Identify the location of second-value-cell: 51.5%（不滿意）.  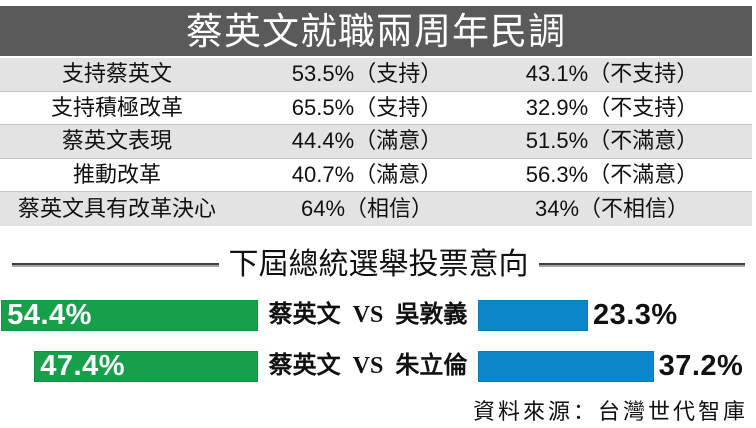
(612, 141).